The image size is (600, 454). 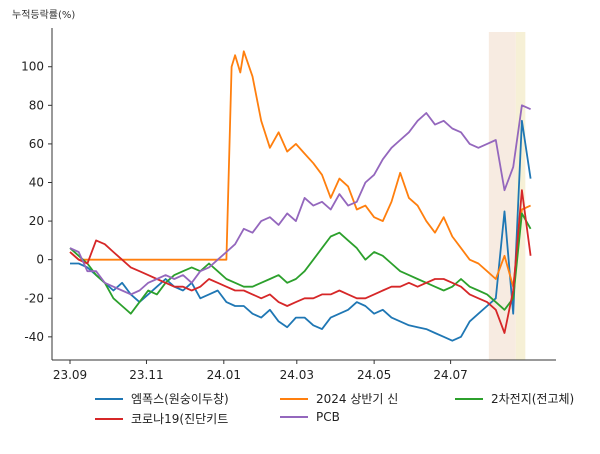 What do you see at coordinates (180, 419) in the screenshot?
I see `legend-label: 코로나19(진단키트` at bounding box center [180, 419].